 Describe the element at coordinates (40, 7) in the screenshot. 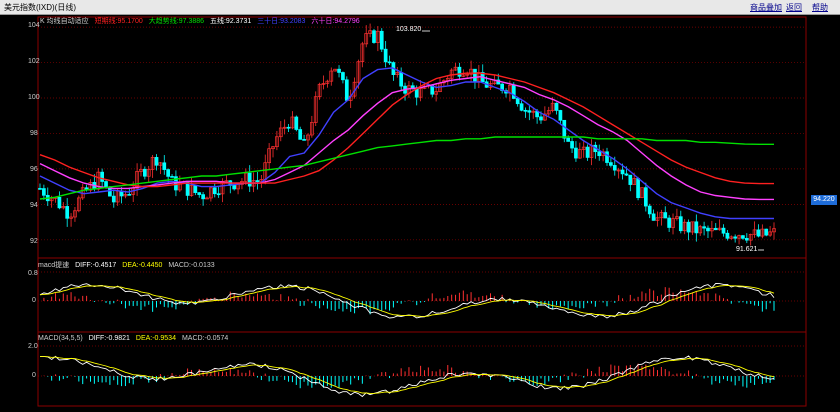

I see `window-title: 美元指数(IXD)(日线)` at that location.